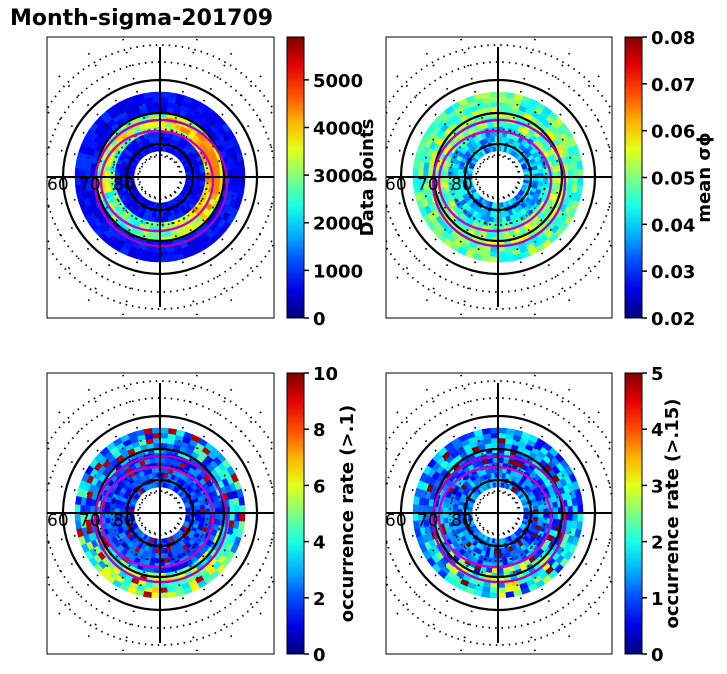 The image size is (727, 674). Describe the element at coordinates (704, 177) in the screenshot. I see `colorbar-label: mean σϕ` at that location.